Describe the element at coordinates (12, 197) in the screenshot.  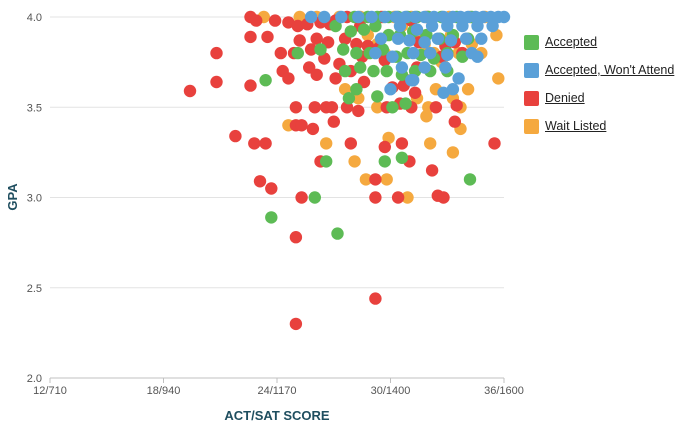
I see `y-axis-title: GPA` at that location.